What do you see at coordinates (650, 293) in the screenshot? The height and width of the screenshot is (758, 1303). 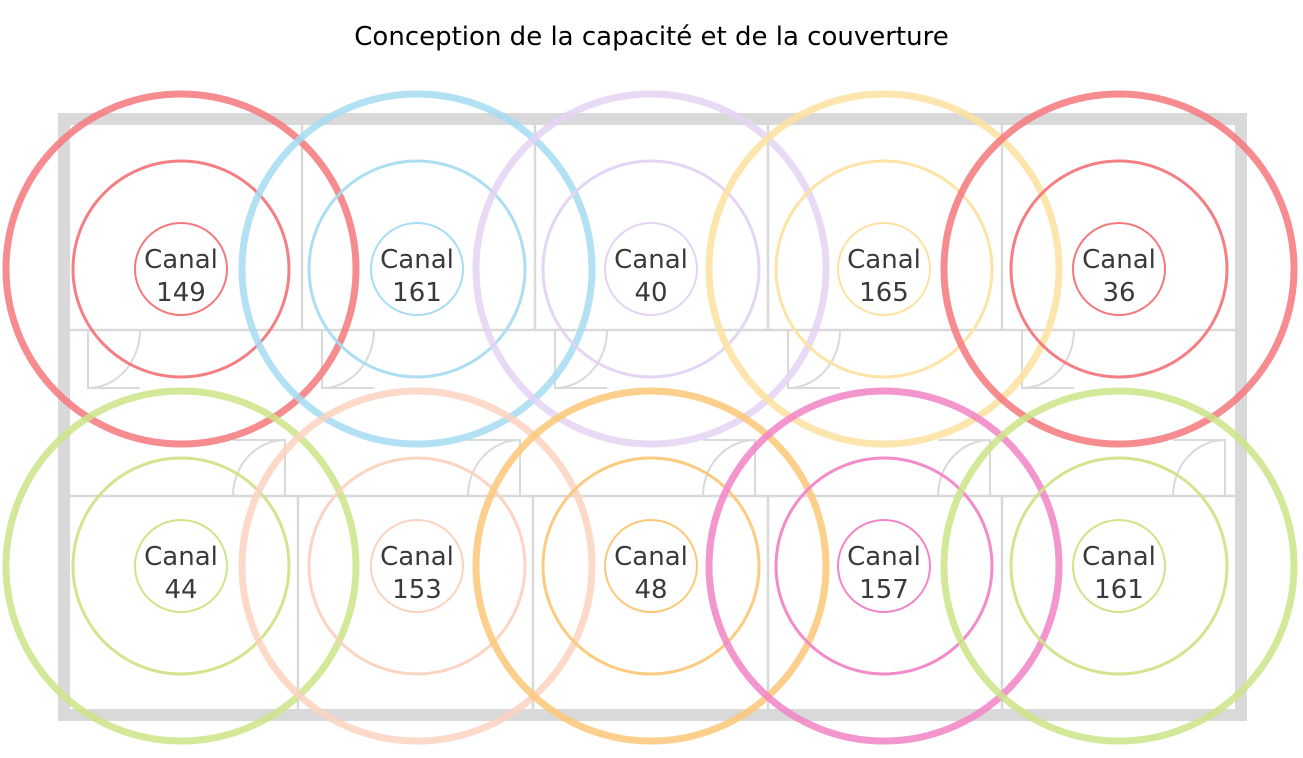 I see `channel-number: 40` at bounding box center [650, 293].